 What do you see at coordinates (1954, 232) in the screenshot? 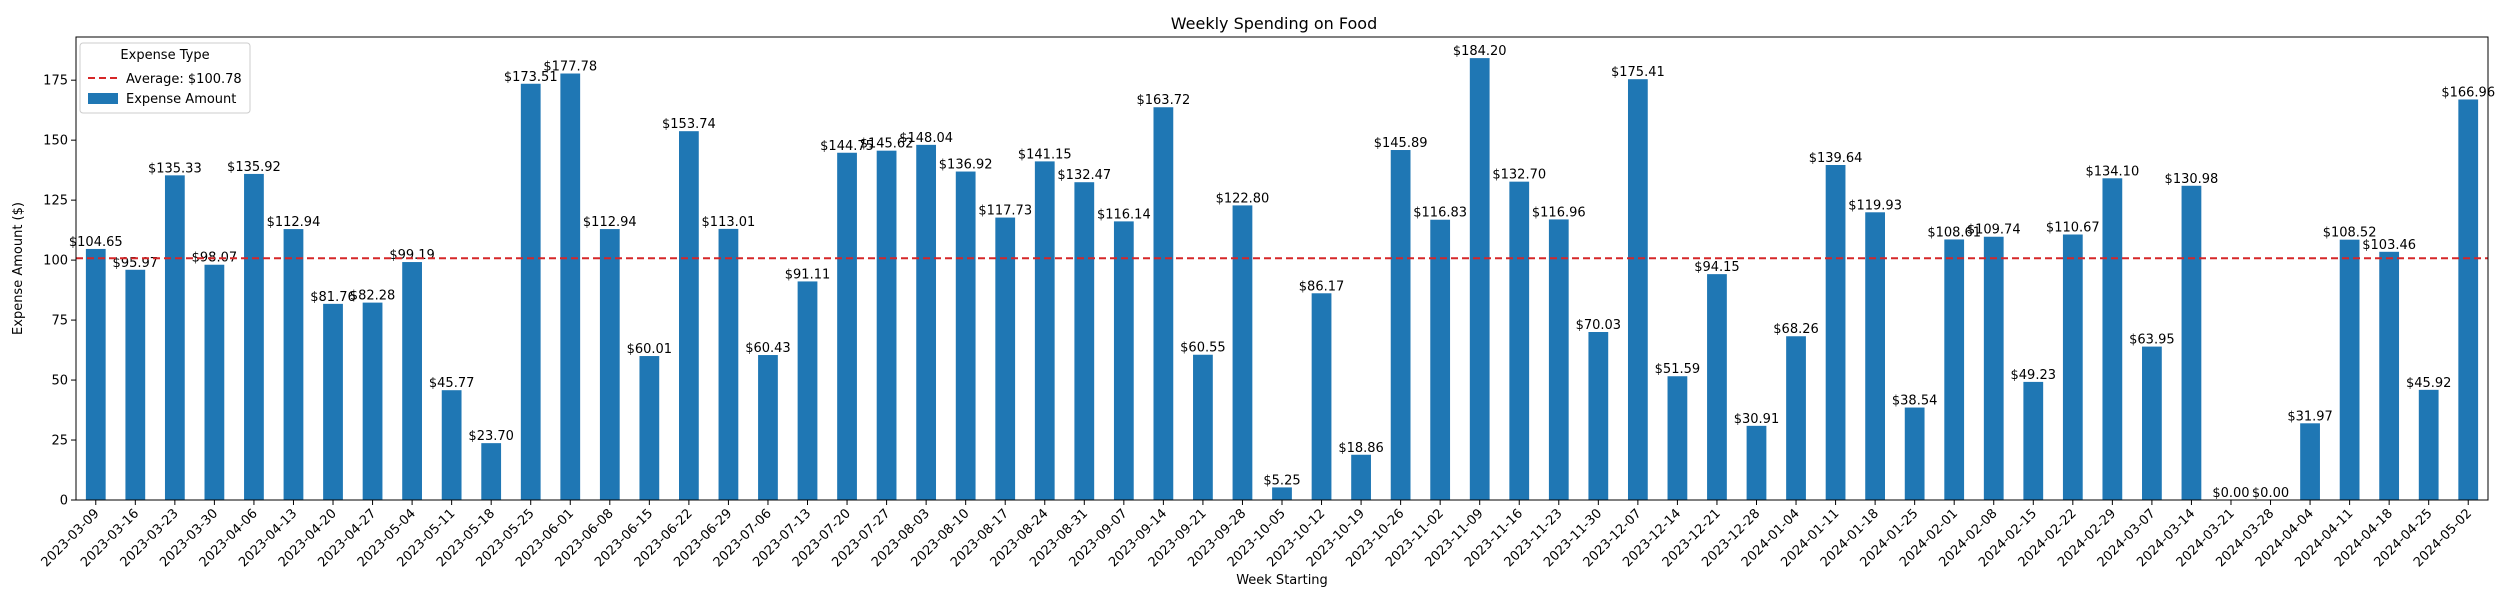
I see `data-label-2024-02-01: $108.61` at bounding box center [1954, 232].